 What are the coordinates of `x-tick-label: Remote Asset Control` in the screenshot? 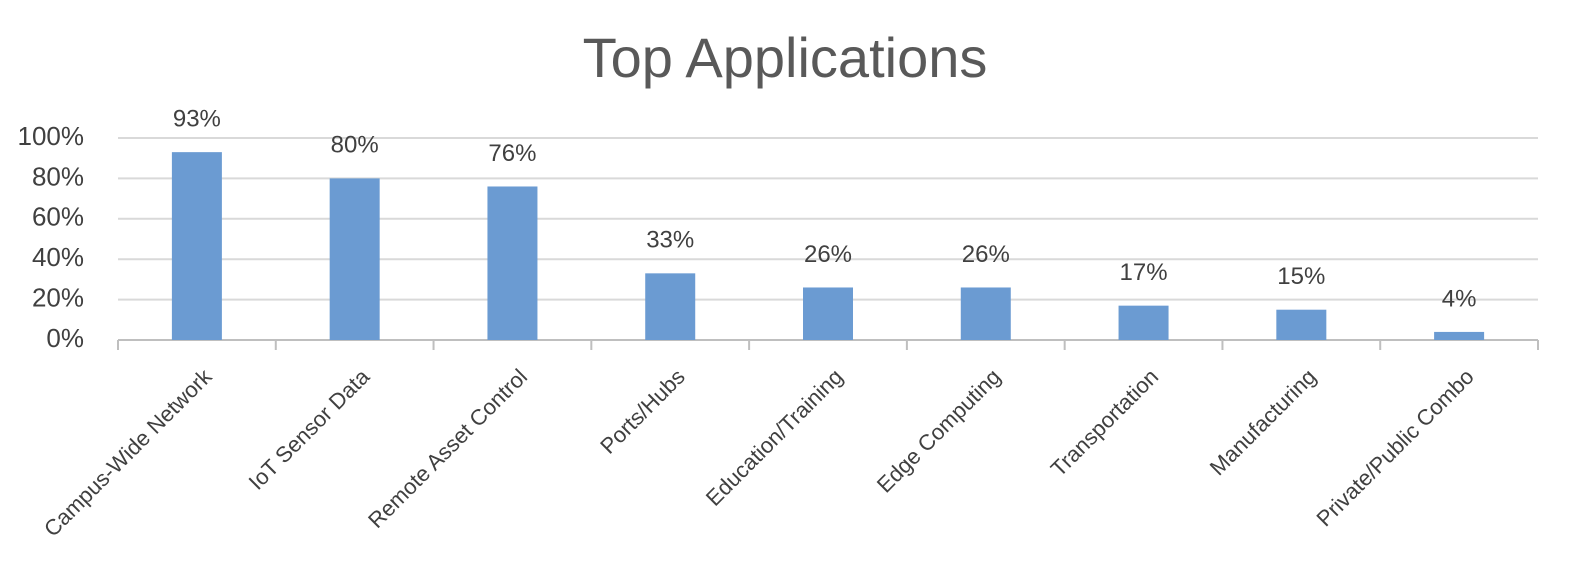 It's located at (447, 448).